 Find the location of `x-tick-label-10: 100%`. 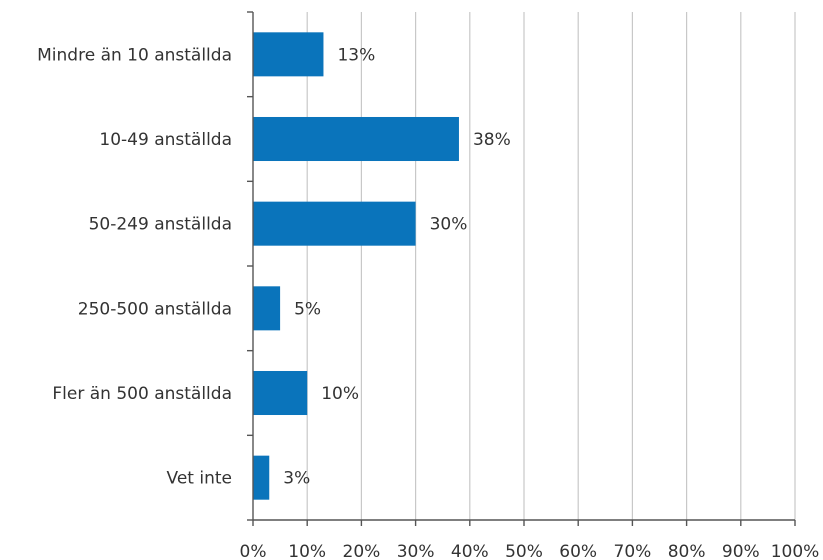

x-tick-label-10: 100% is located at coordinates (795, 551).